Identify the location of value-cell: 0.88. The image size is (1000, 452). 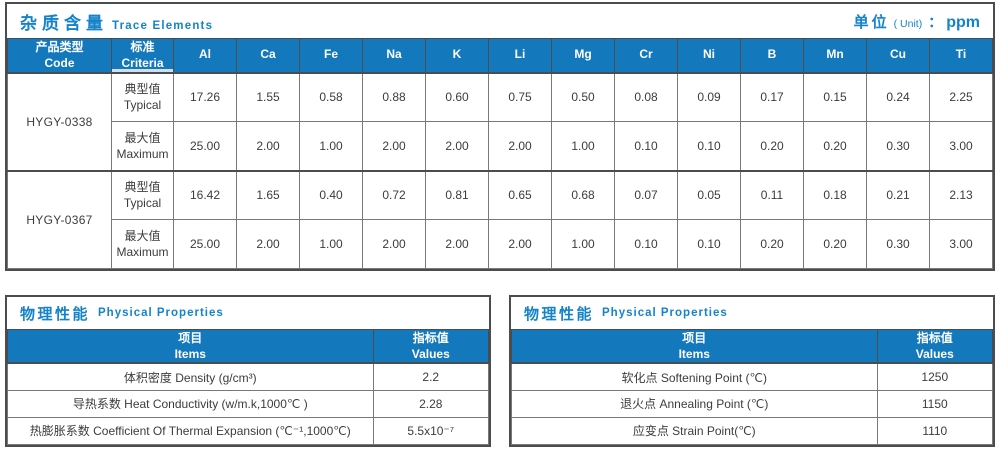
(394, 97).